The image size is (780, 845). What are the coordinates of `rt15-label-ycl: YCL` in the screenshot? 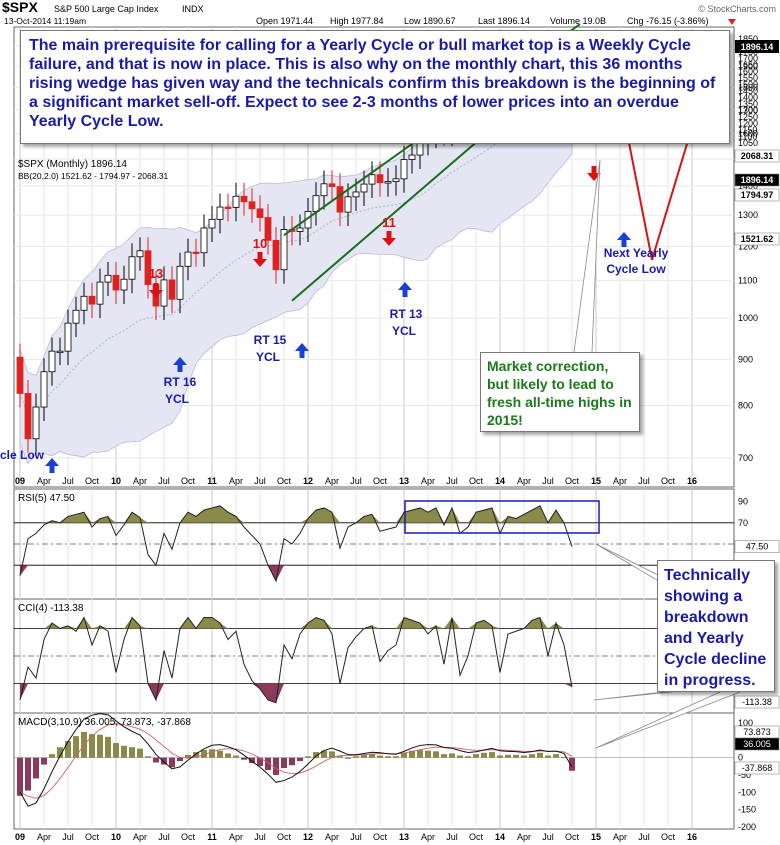 It's located at (268, 357).